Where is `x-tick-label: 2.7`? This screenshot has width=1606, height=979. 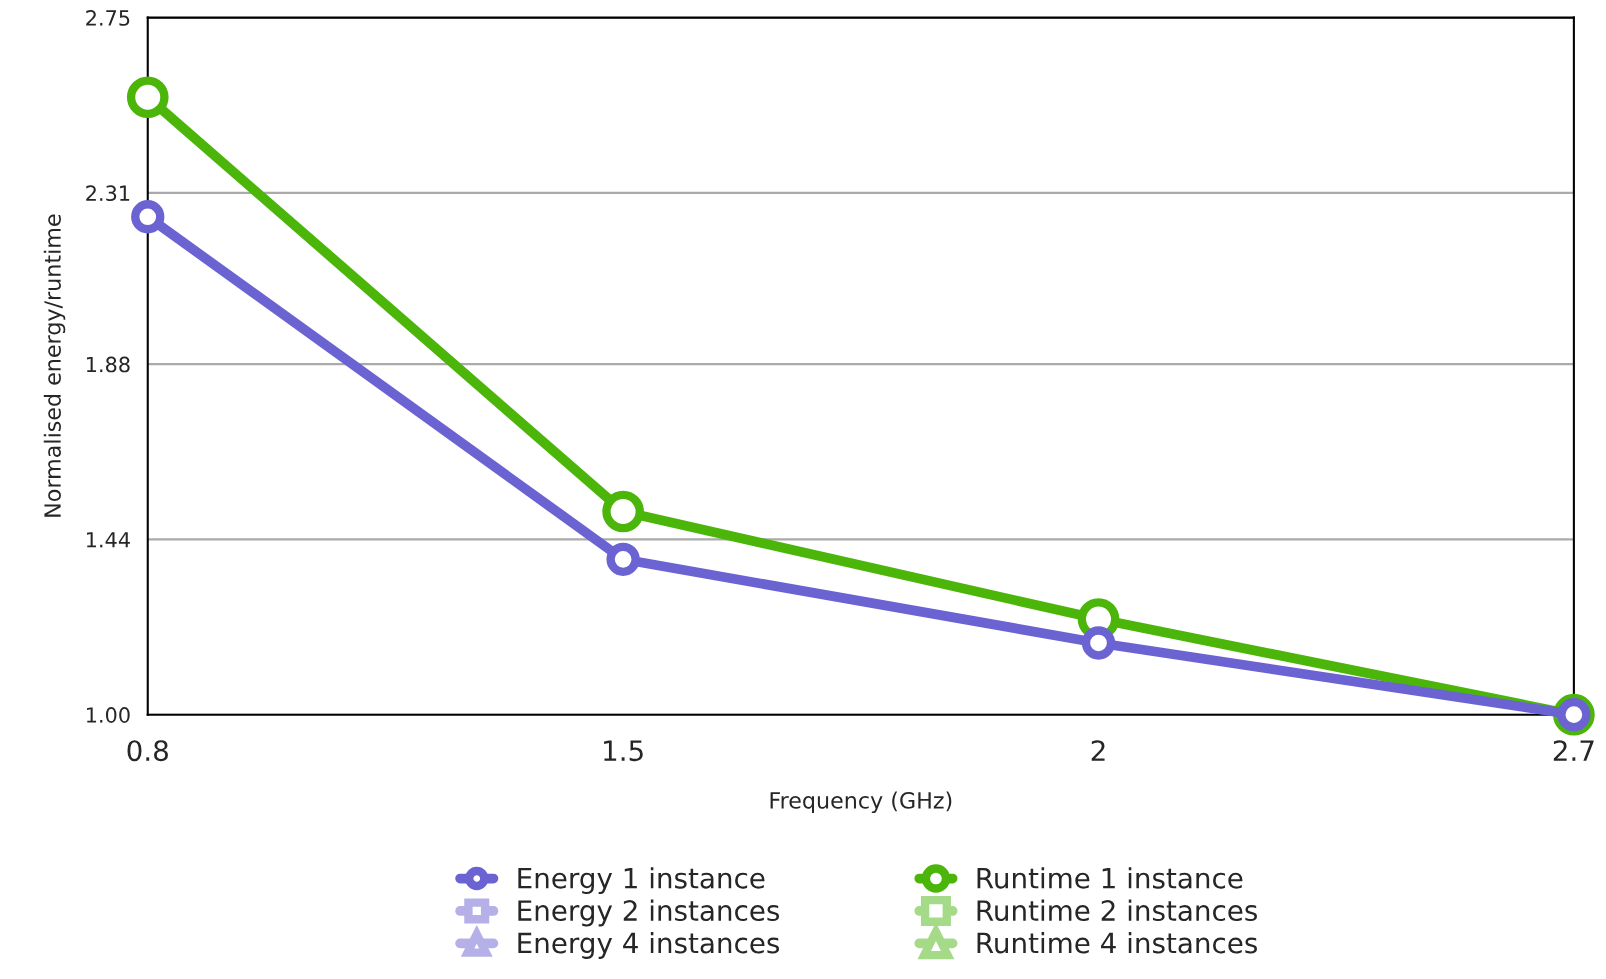
x-tick-label: 2.7 is located at coordinates (1573, 750).